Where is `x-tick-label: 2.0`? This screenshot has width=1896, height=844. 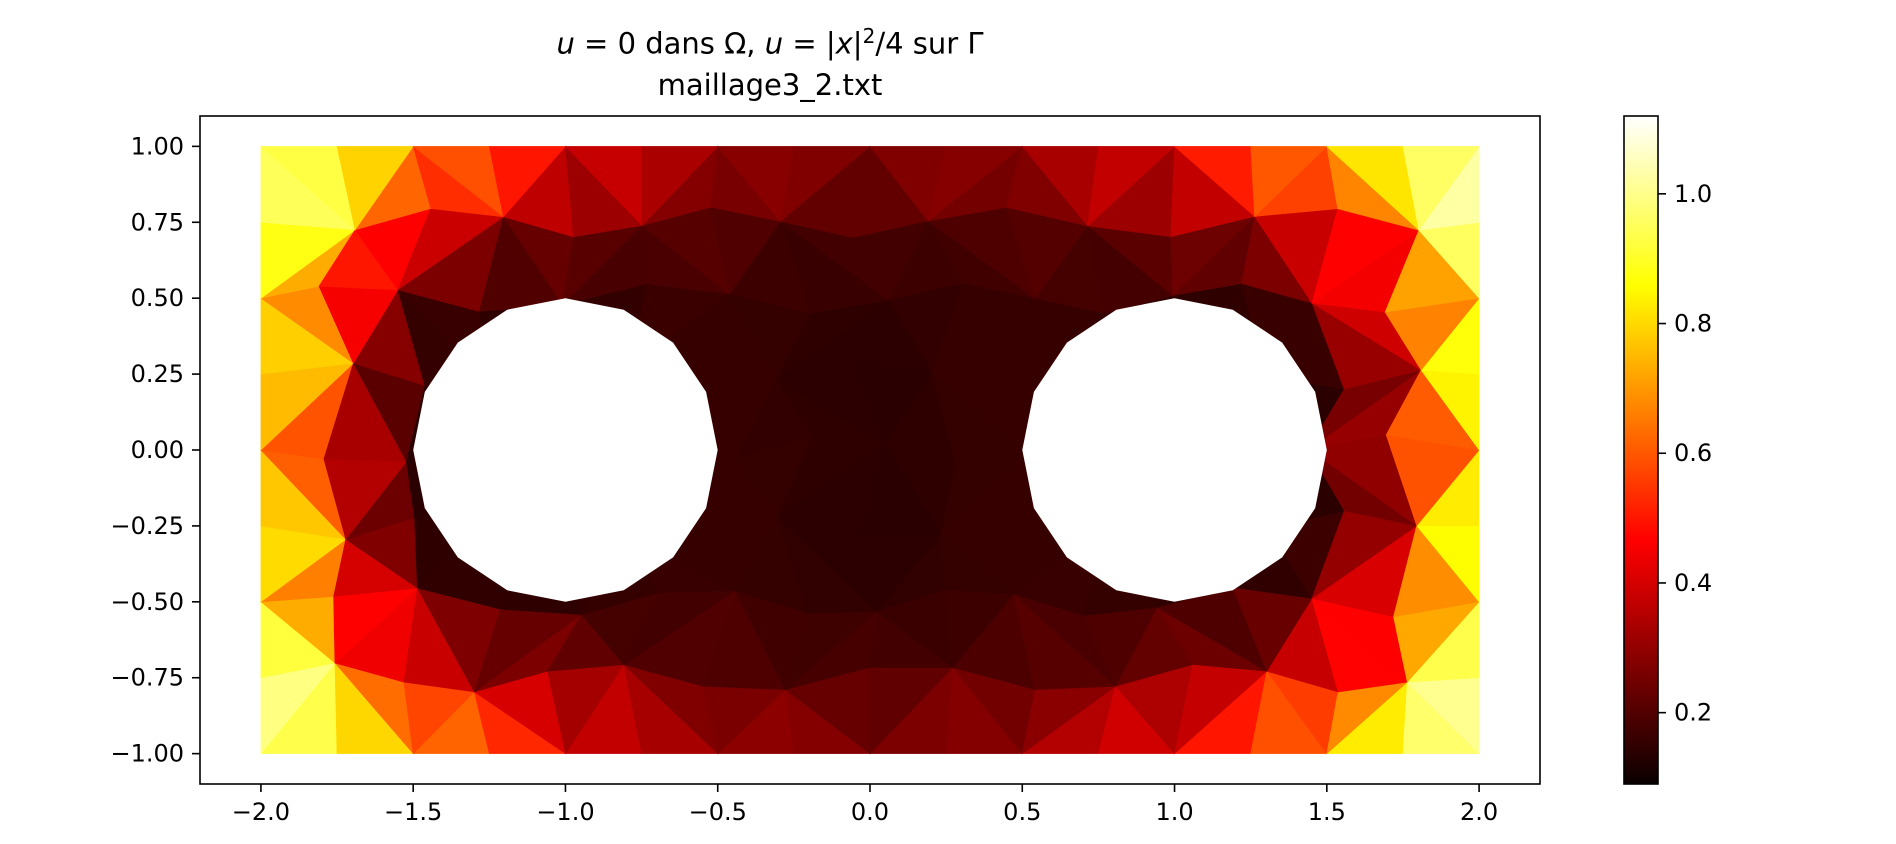
x-tick-label: 2.0 is located at coordinates (1479, 812).